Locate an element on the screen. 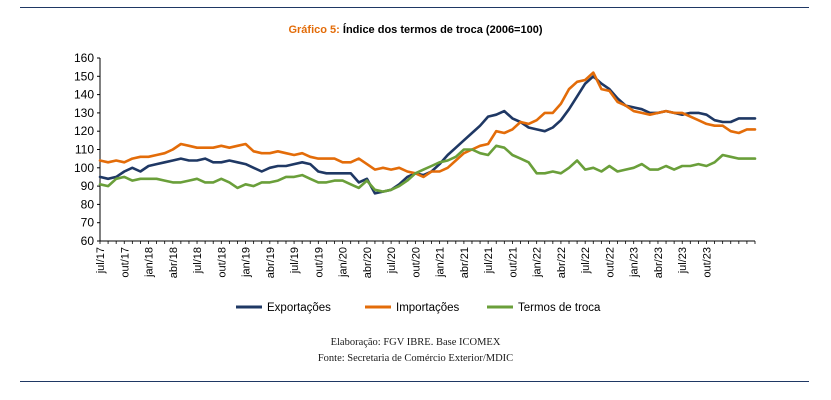 This screenshot has width=831, height=400. x-tick-label: abr/19 is located at coordinates (271, 262).